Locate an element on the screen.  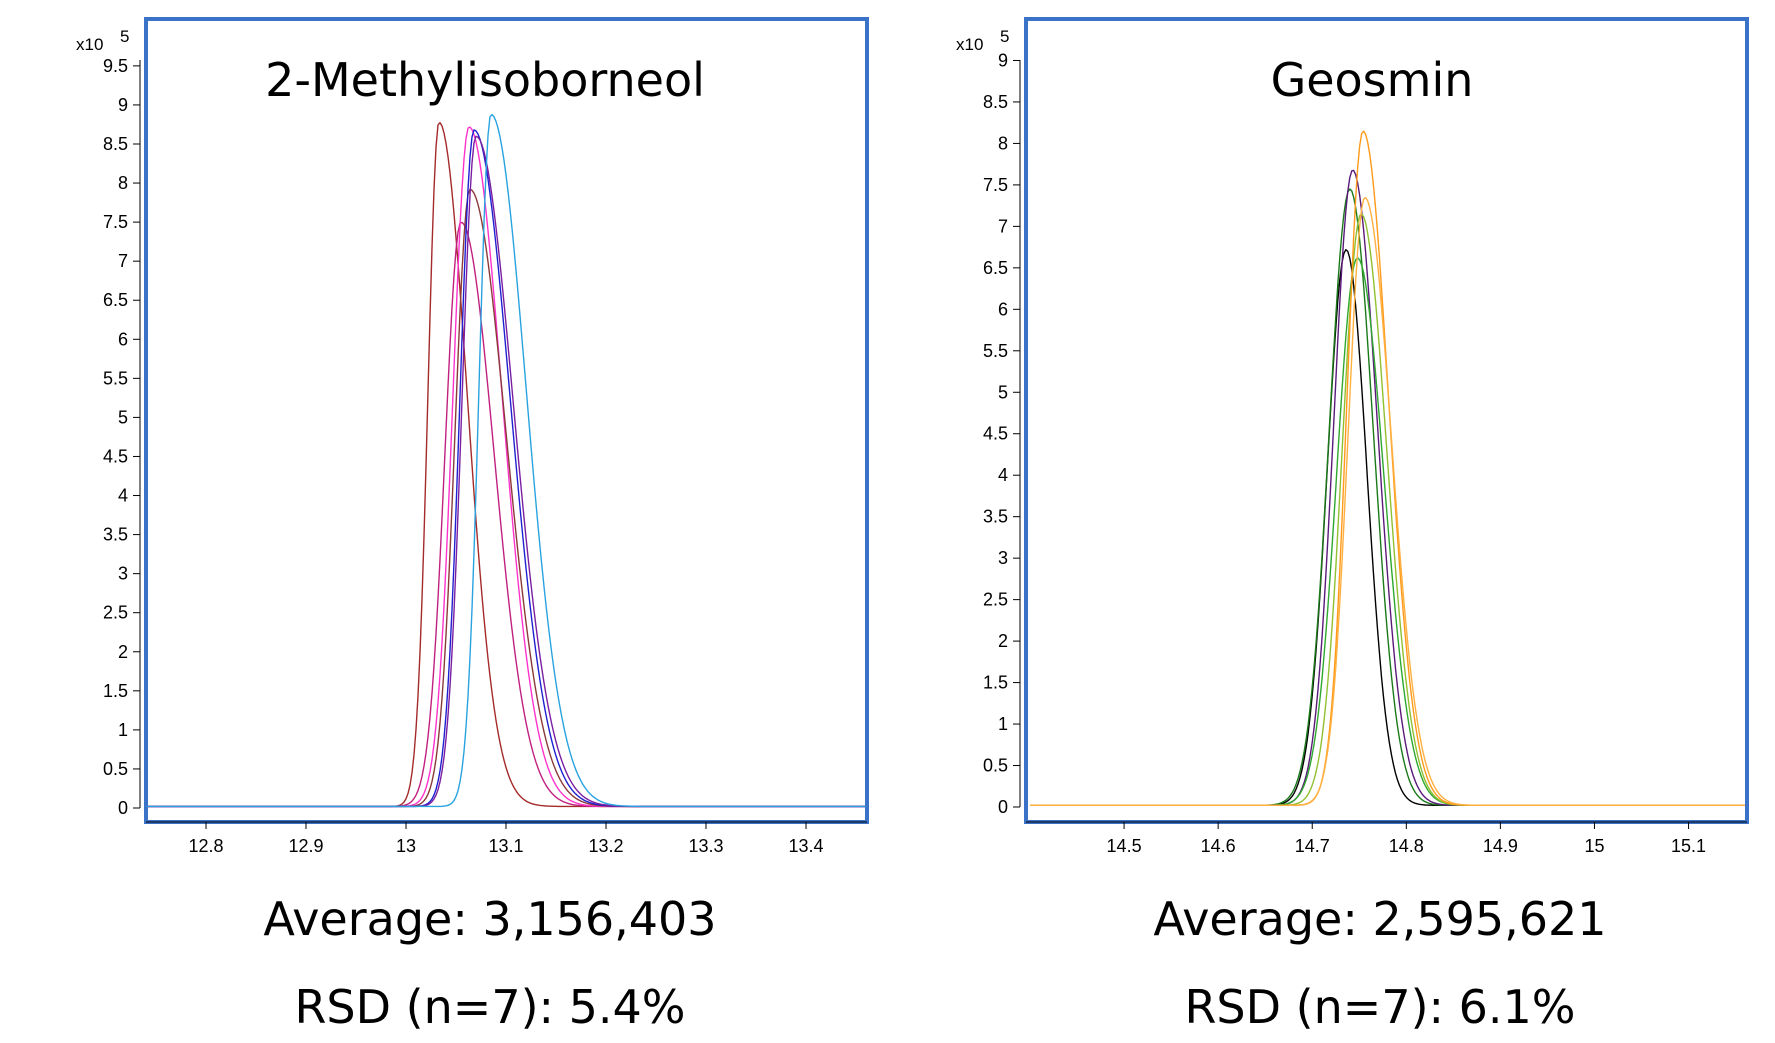
x-tick-label: 14.8 is located at coordinates (1406, 846).